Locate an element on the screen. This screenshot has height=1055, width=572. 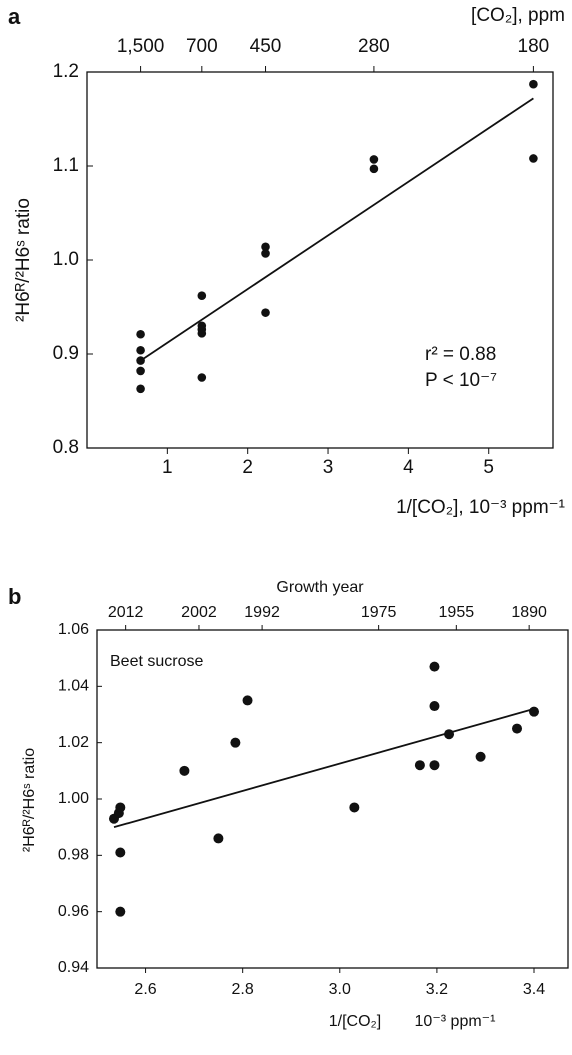
top-tick-label: 700 is located at coordinates (202, 46).